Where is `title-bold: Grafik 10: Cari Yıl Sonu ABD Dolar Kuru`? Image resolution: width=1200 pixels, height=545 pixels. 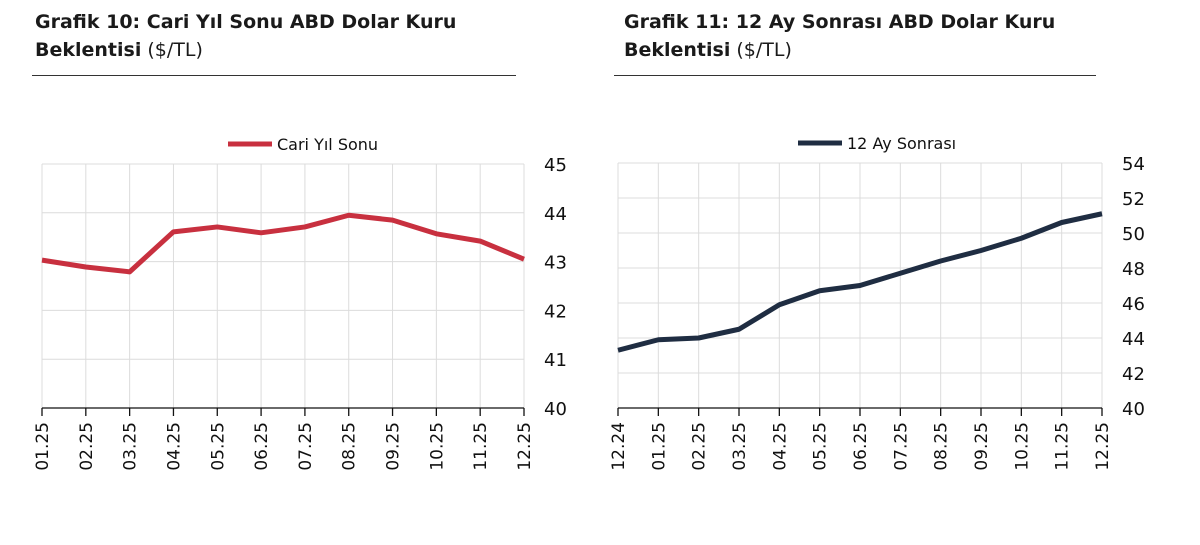 title-bold: Grafik 10: Cari Yıl Sonu ABD Dolar Kuru is located at coordinates (246, 22).